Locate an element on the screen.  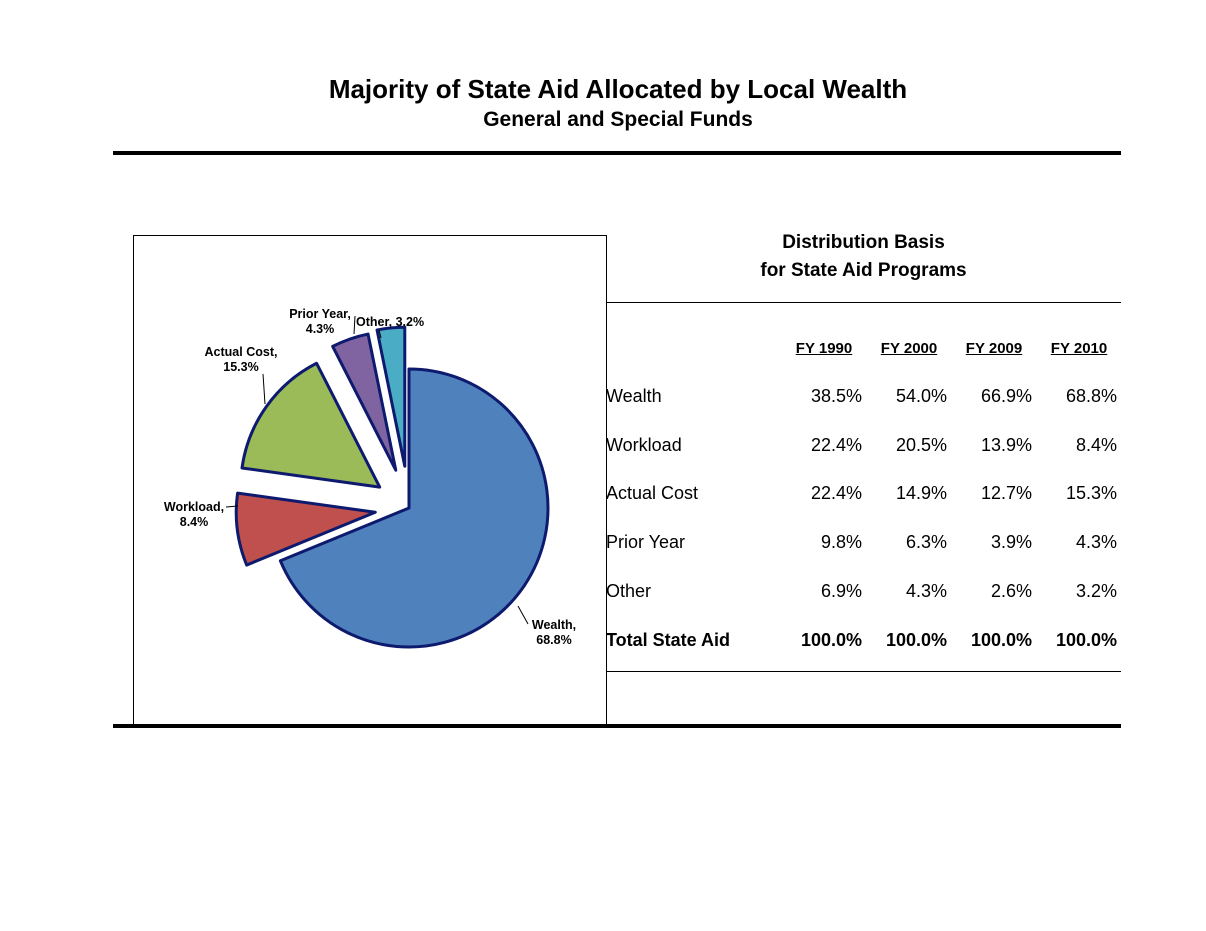
slice-data-label: 68.8% is located at coordinates (553, 640).